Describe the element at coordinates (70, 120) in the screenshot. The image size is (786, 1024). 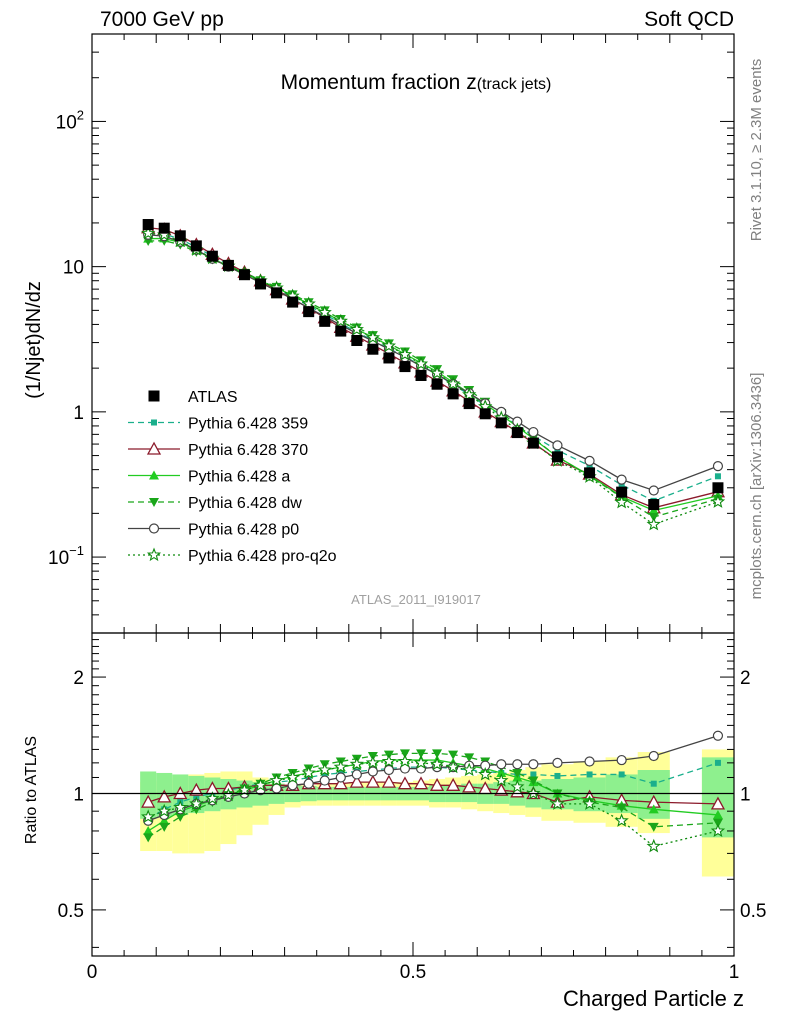
I see `main-y-tick-label-exp: 10²` at that location.